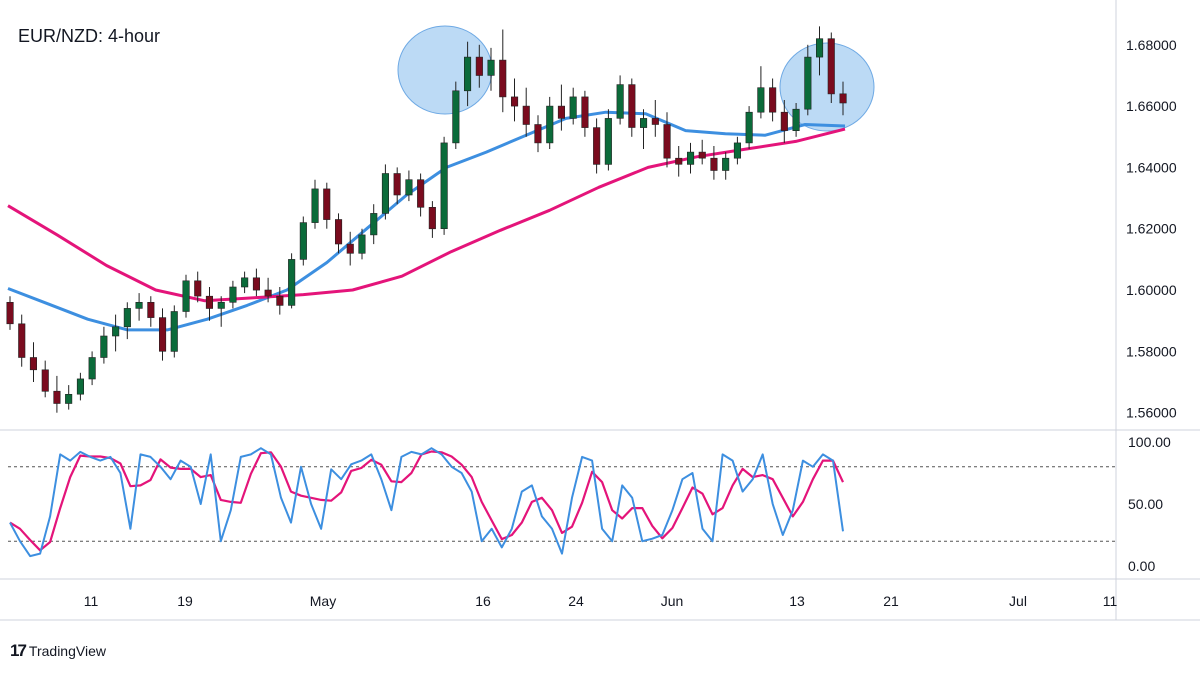 This screenshot has height=675, width=1200. What do you see at coordinates (1151, 290) in the screenshot?
I see `price-tick-label: 1.60000` at bounding box center [1151, 290].